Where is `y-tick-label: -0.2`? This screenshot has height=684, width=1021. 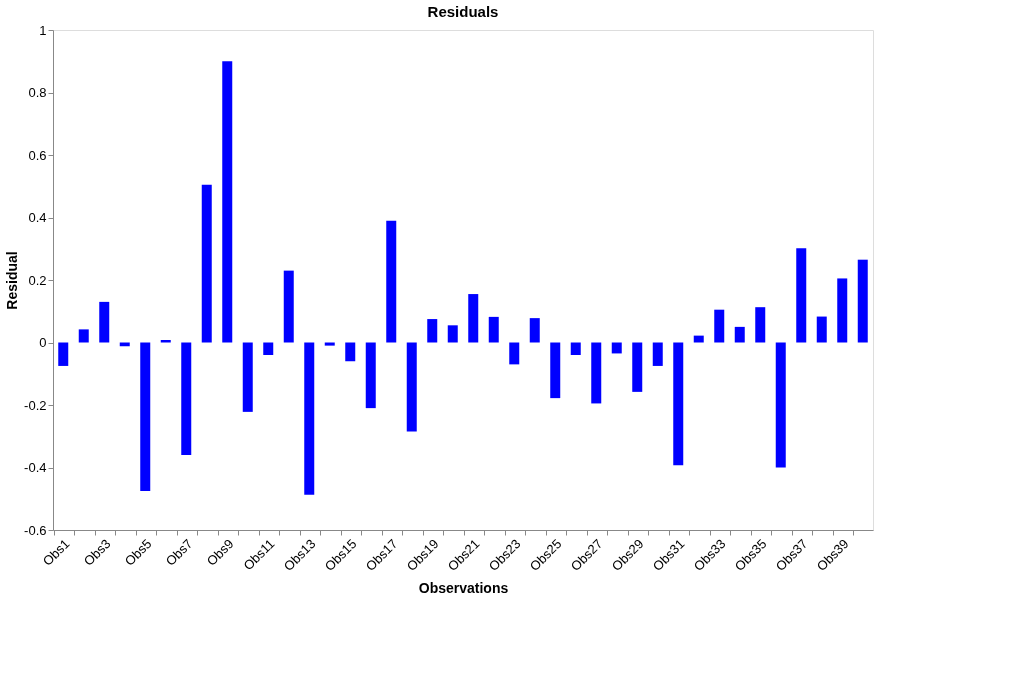
y-tick-label: -0.2 is located at coordinates (35, 405).